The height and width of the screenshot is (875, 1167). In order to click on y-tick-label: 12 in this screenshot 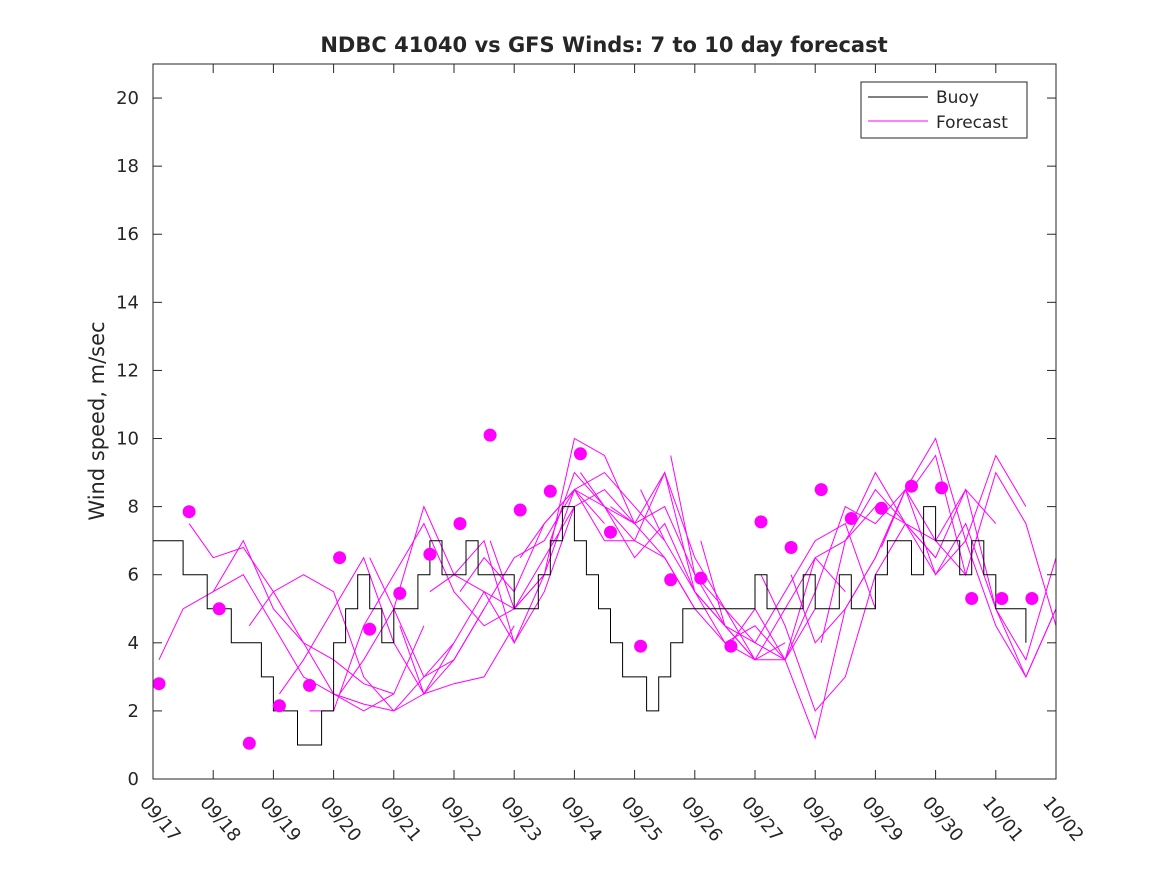, I will do `click(127, 370)`.